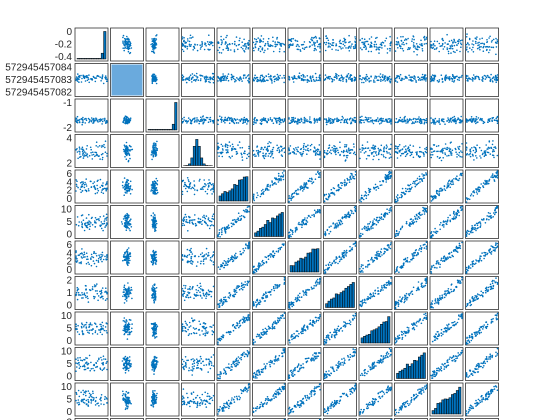  I want to click on panel-r0-c2, so click(162, 44).